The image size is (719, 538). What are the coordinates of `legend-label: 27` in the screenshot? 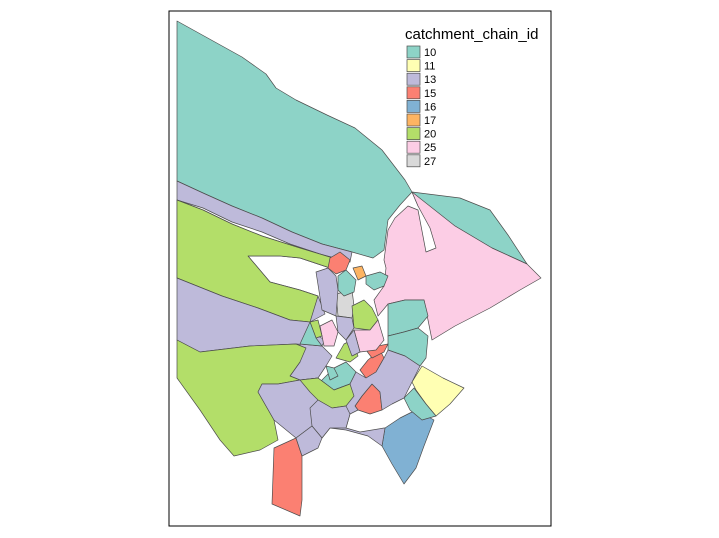 It's located at (430, 162).